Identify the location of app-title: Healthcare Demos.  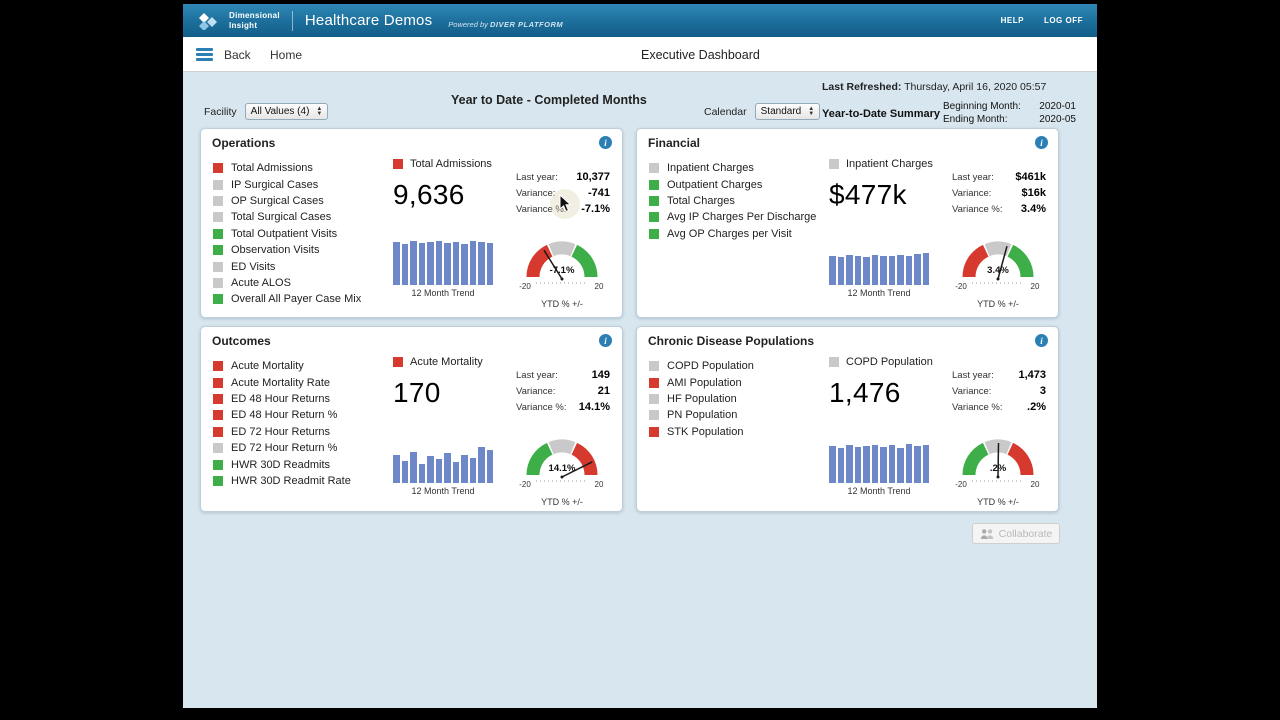
(368, 20).